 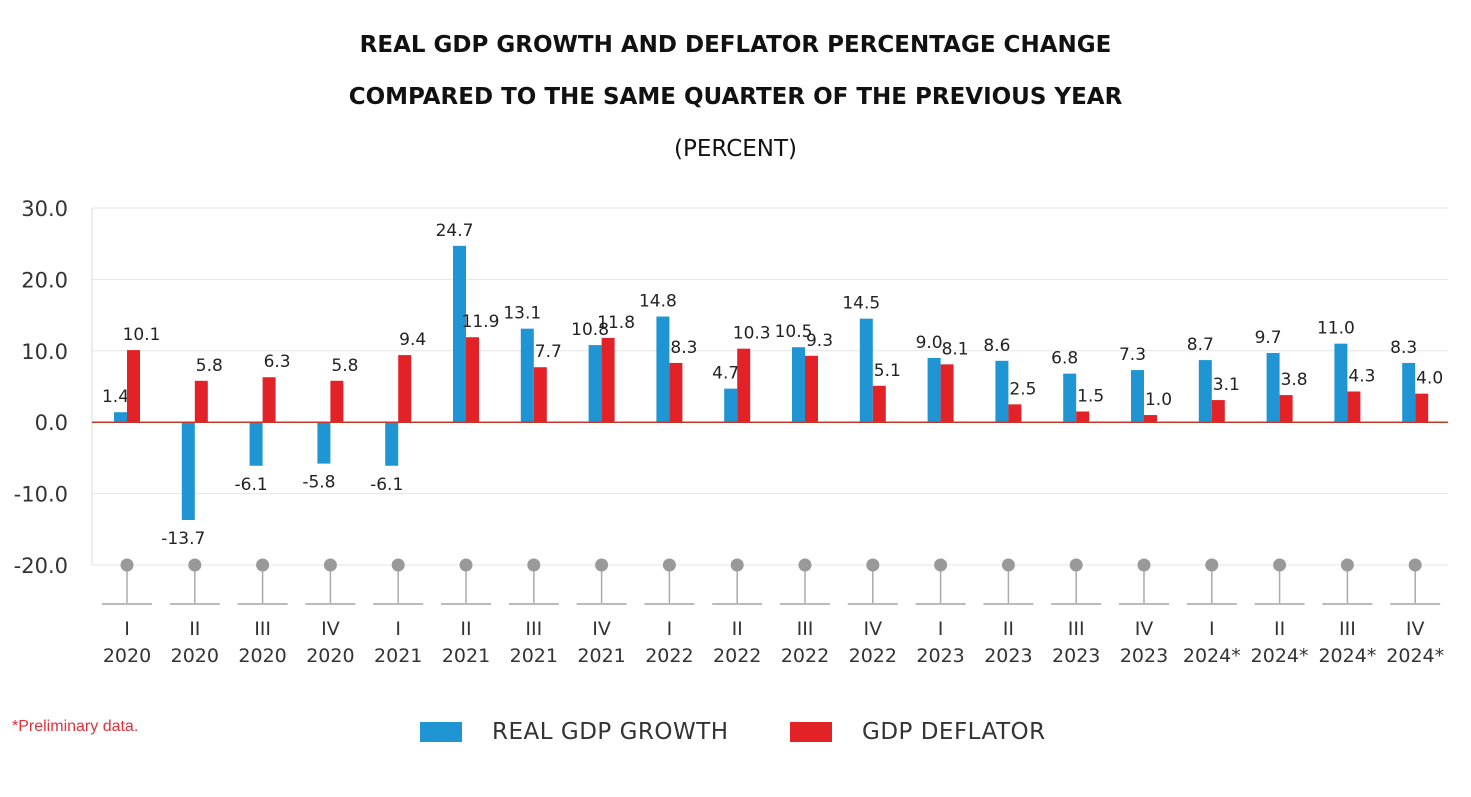 What do you see at coordinates (616, 323) in the screenshot?
I see `data-label-deflator: 11.8` at bounding box center [616, 323].